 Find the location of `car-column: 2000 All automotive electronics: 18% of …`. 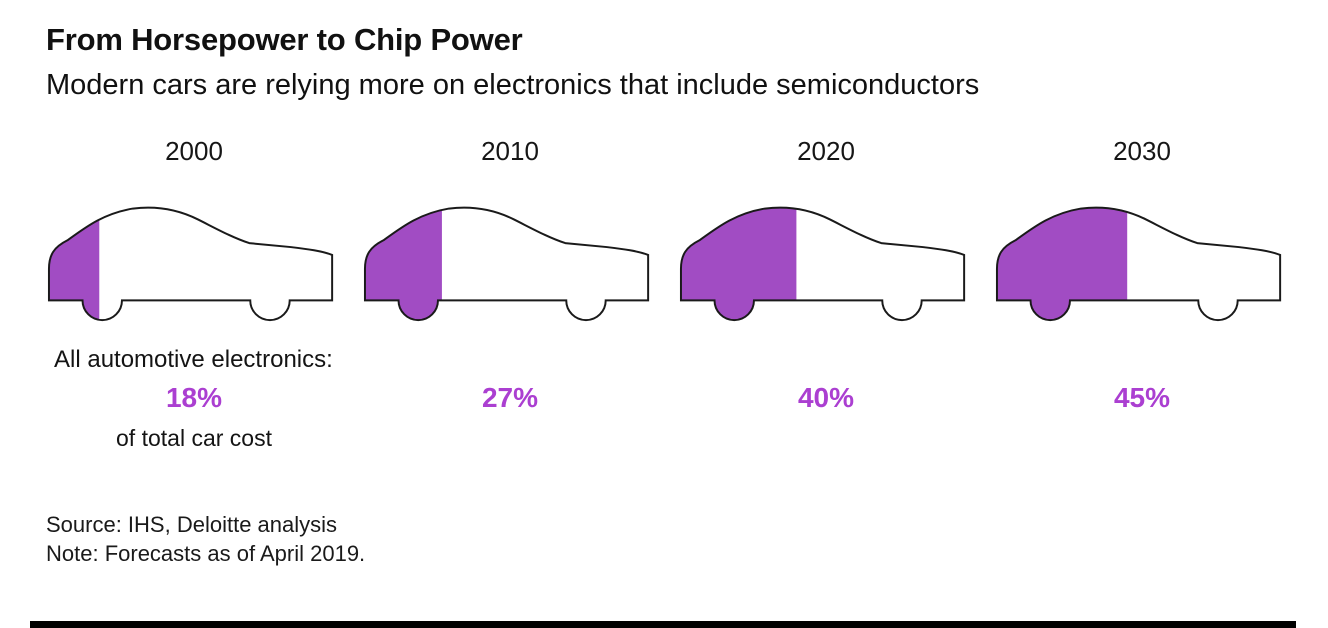

car-column: 2000 All automotive electronics: 18% of … is located at coordinates (194, 297).